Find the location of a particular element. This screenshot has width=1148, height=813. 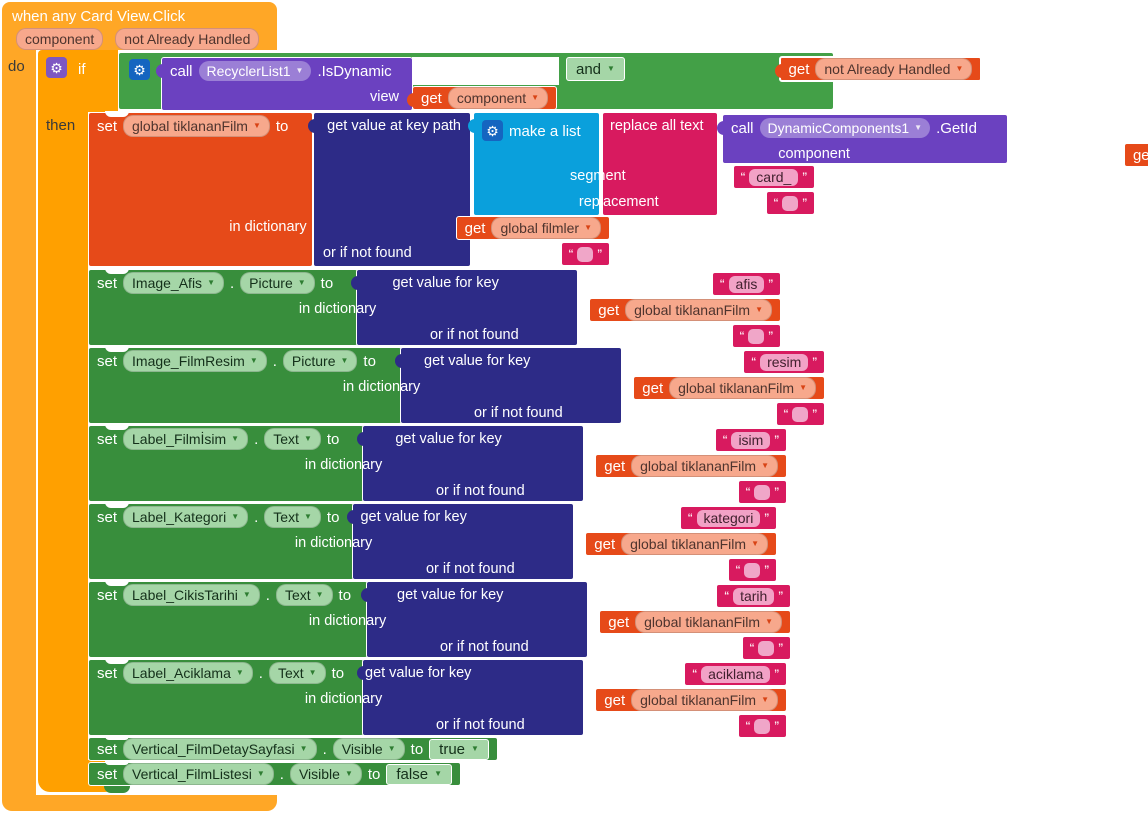

component-dropdown: Vertical_FilmListesi ▼ is located at coordinates (198, 774).